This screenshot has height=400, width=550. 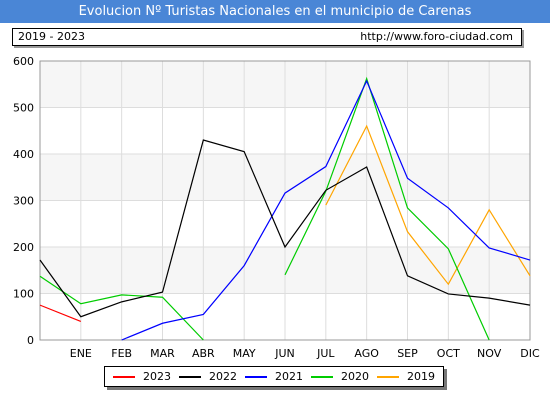 I want to click on chart-legend: 2023 2022 2021 2020 2019, so click(x=274, y=376).